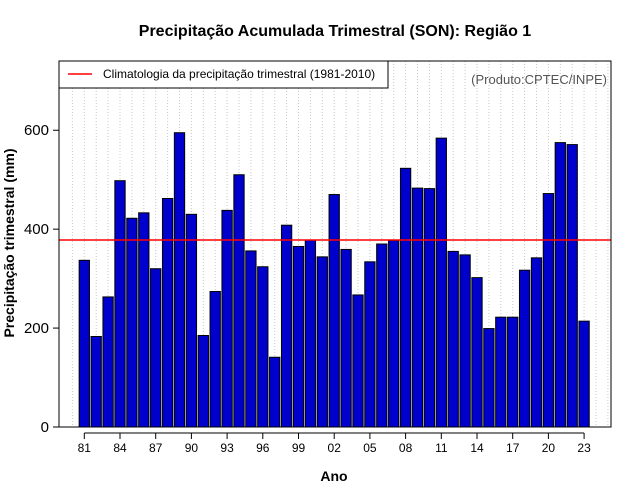  I want to click on x-tick-label: 93, so click(227, 448).